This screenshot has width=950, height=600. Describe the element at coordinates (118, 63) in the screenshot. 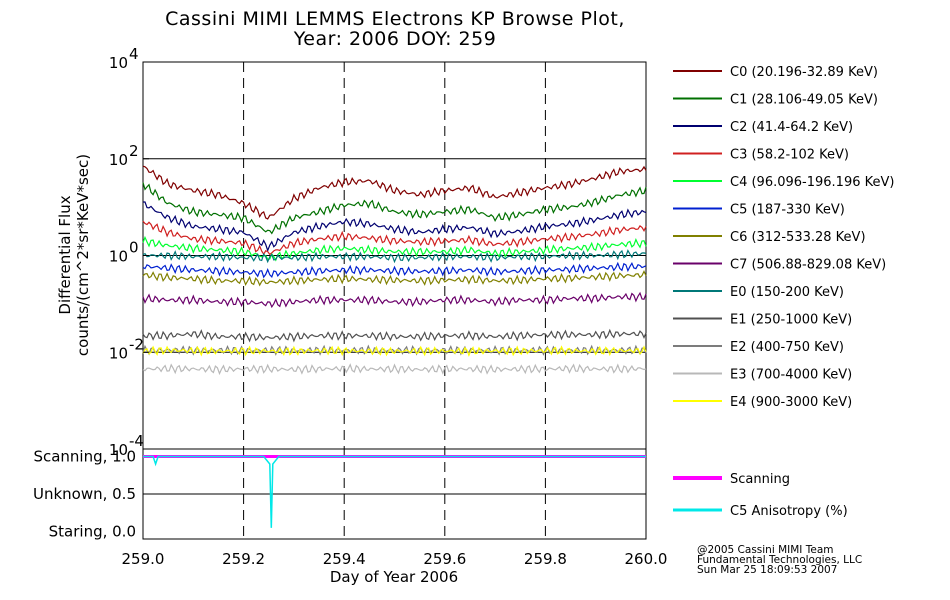

I see `y-tick-flux-0: 10` at that location.